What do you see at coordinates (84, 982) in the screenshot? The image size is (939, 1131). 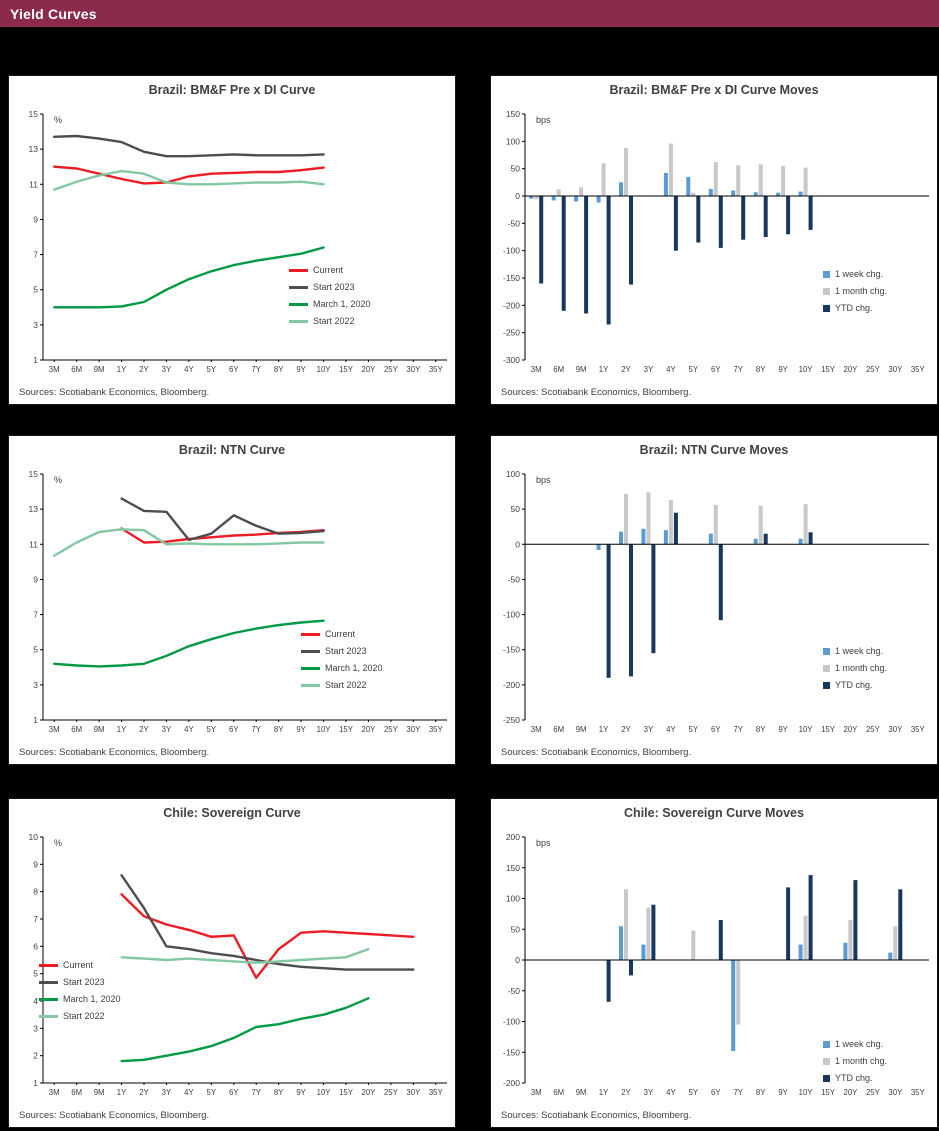 I see `legend-label: Start 2023` at bounding box center [84, 982].